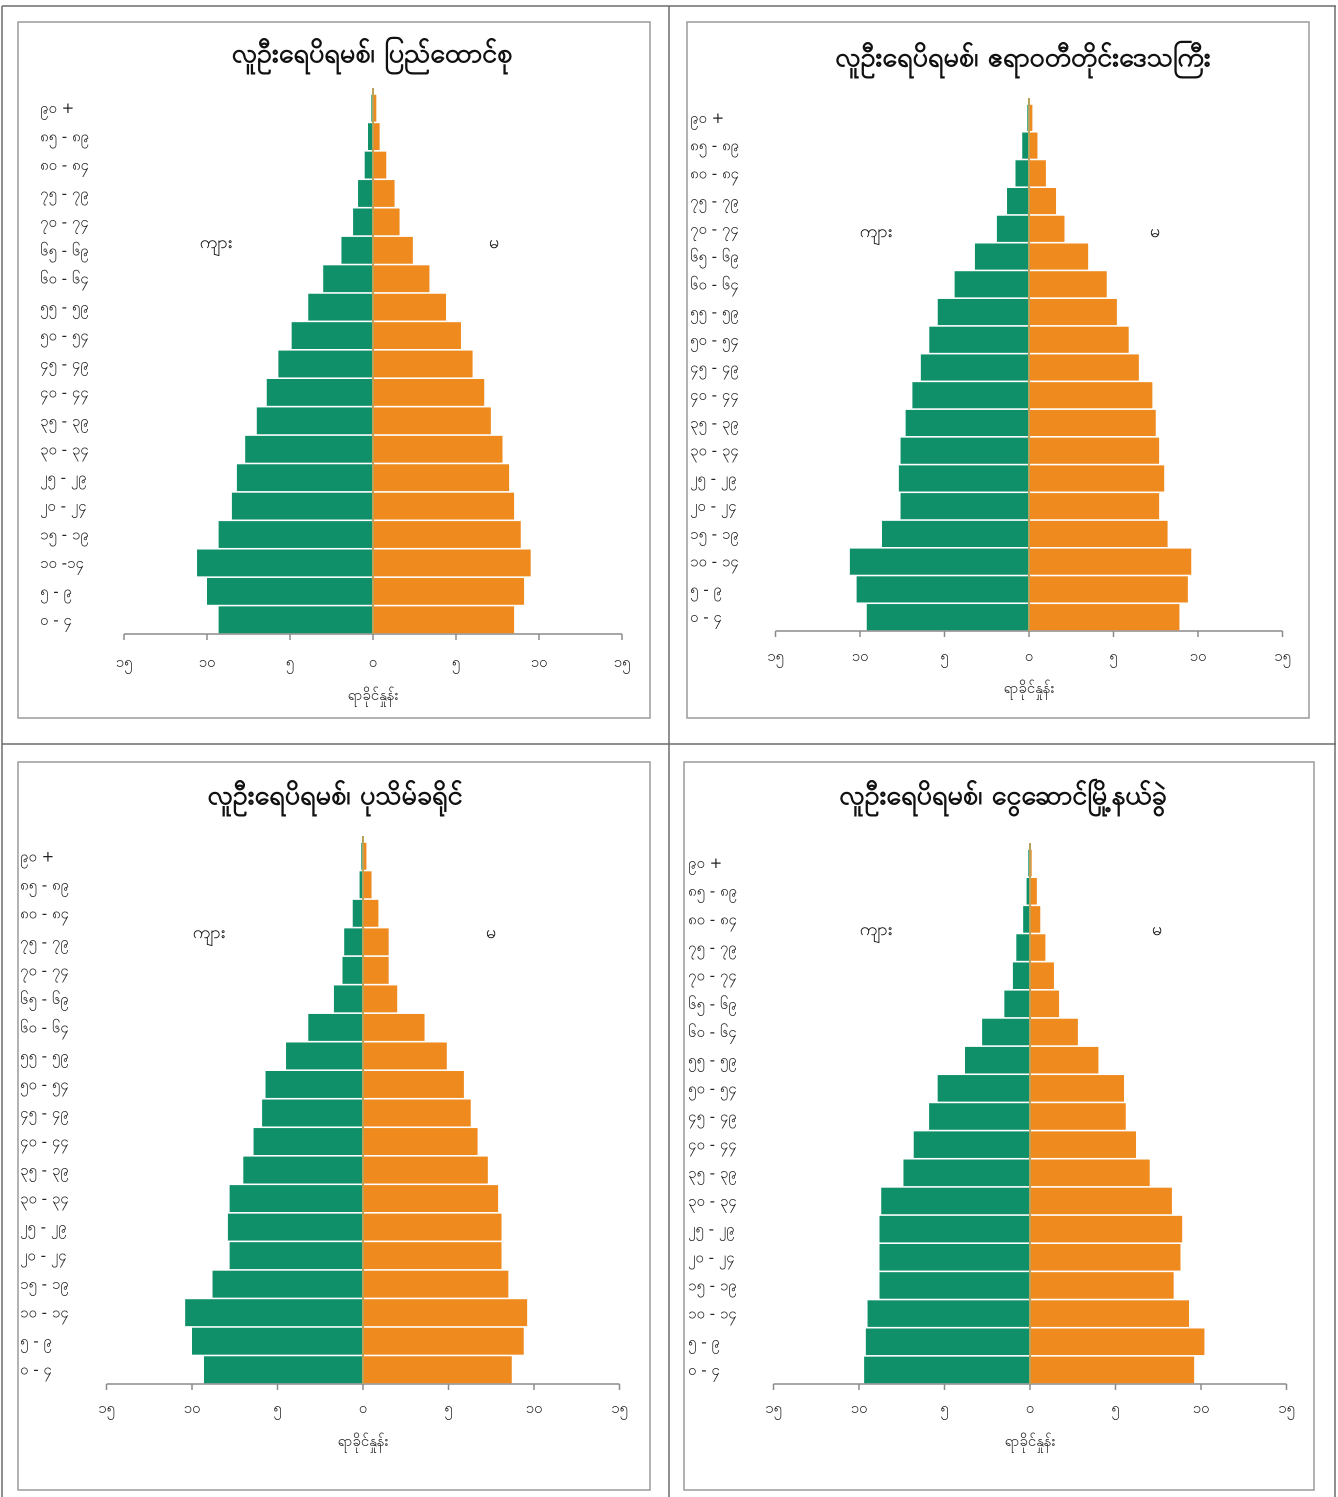 This screenshot has height=1497, width=1338. I want to click on age-group-label: ၂၀ - ၂၄, so click(63, 507).